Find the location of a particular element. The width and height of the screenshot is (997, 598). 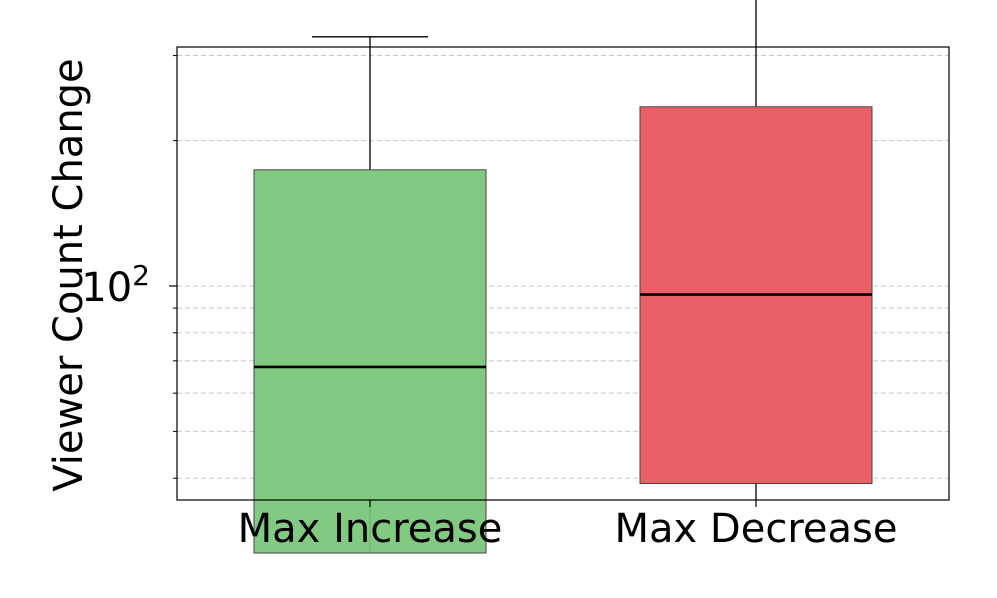

y-tick-label-exponent: 2 is located at coordinates (141, 275).